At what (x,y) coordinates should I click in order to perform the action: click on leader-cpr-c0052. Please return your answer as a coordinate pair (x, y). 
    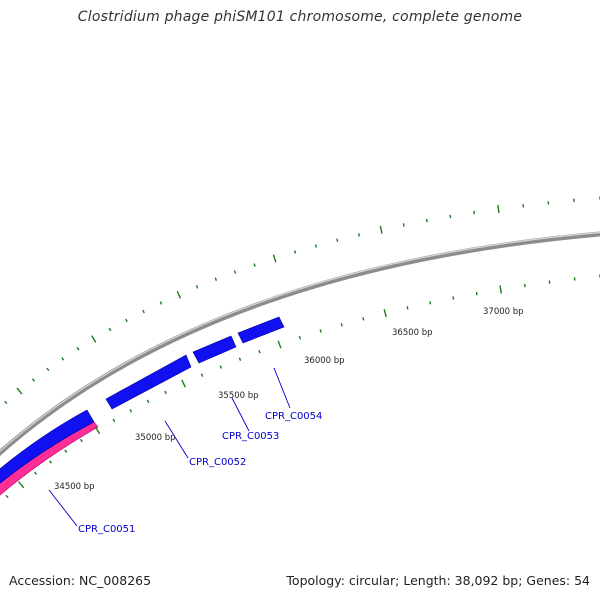
    Looking at the image, I should click on (176, 439).